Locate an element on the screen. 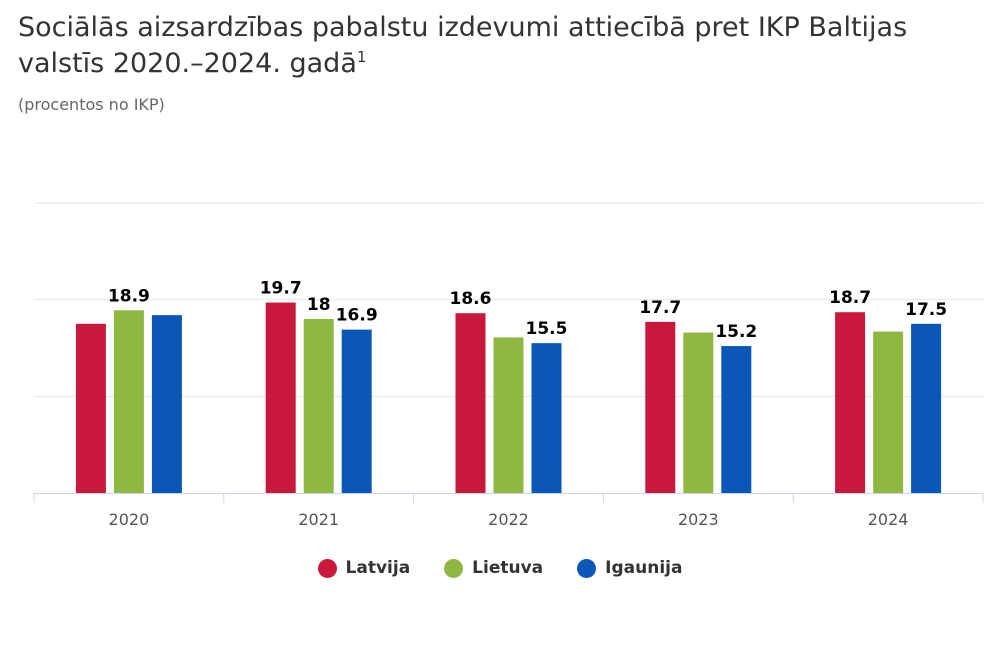 This screenshot has width=1000, height=667. x-tick-label: 2022 is located at coordinates (508, 519).